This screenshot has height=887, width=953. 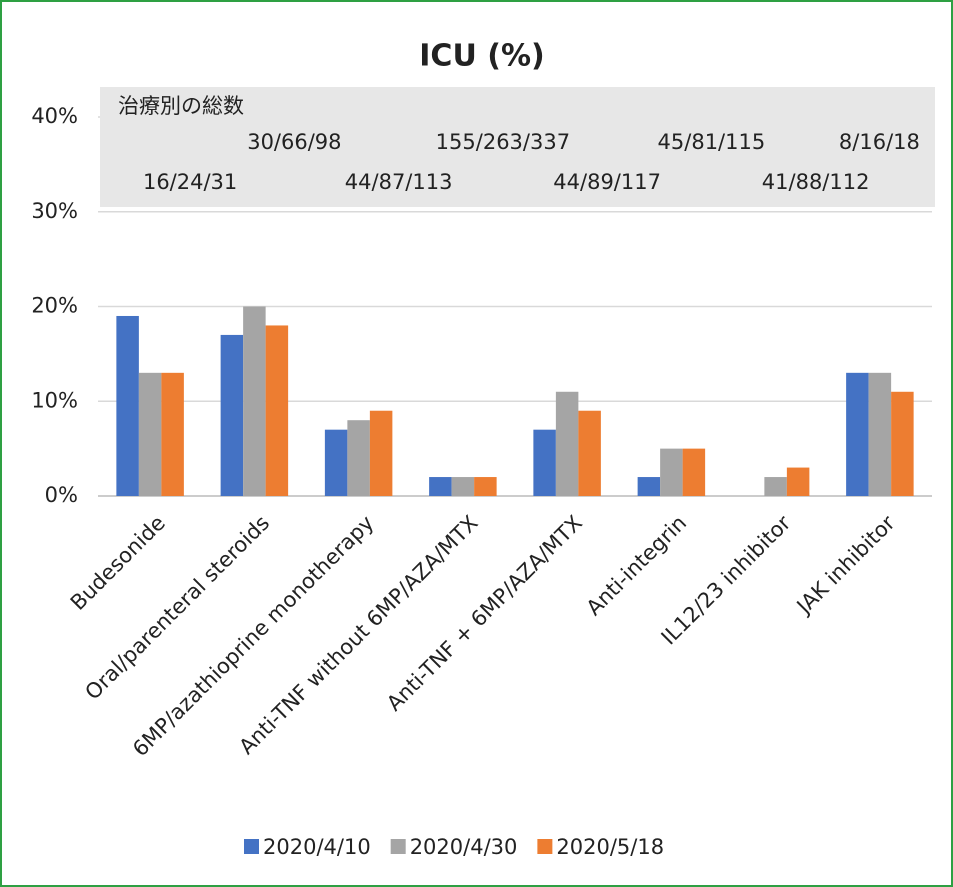 I want to click on annotation-count: 8/16/18, so click(x=879, y=142).